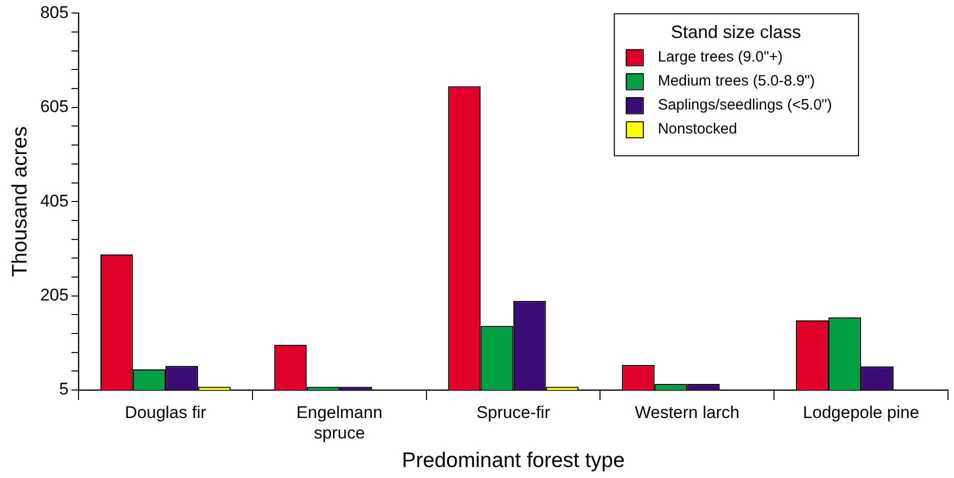  Describe the element at coordinates (20, 201) in the screenshot. I see `y-axis-title: Thousand acres` at that location.